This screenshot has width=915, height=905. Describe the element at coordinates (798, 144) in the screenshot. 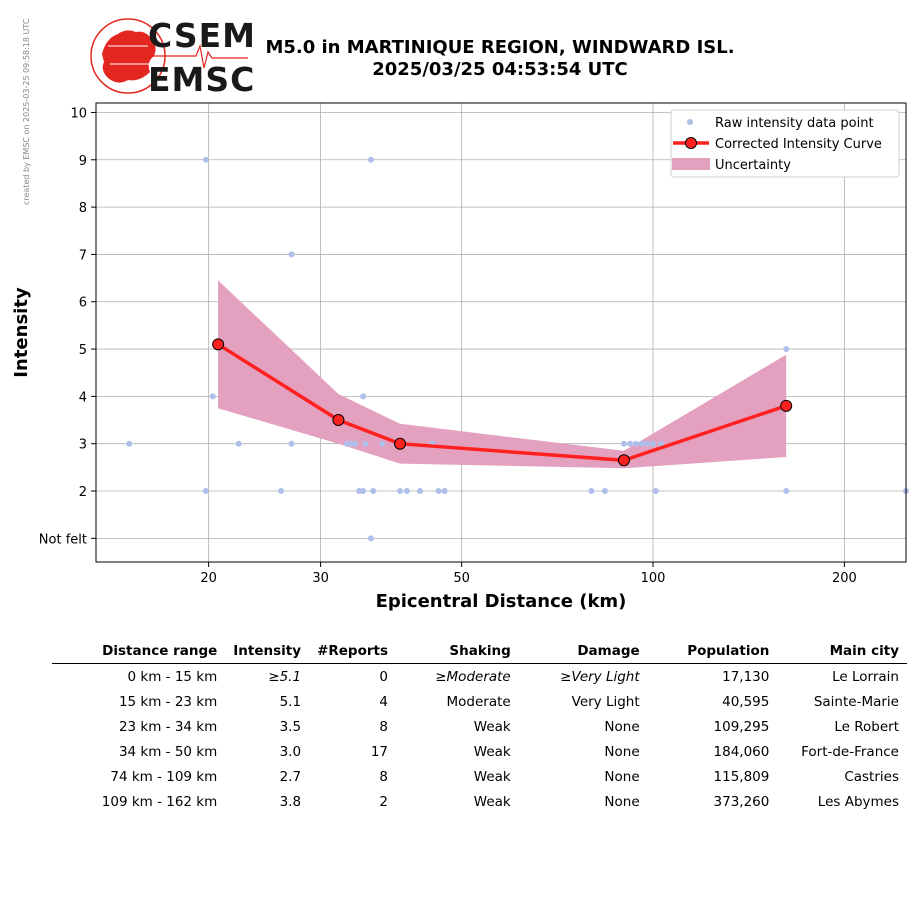

I see `legend-curve-label: Corrected Intensity Curve` at that location.